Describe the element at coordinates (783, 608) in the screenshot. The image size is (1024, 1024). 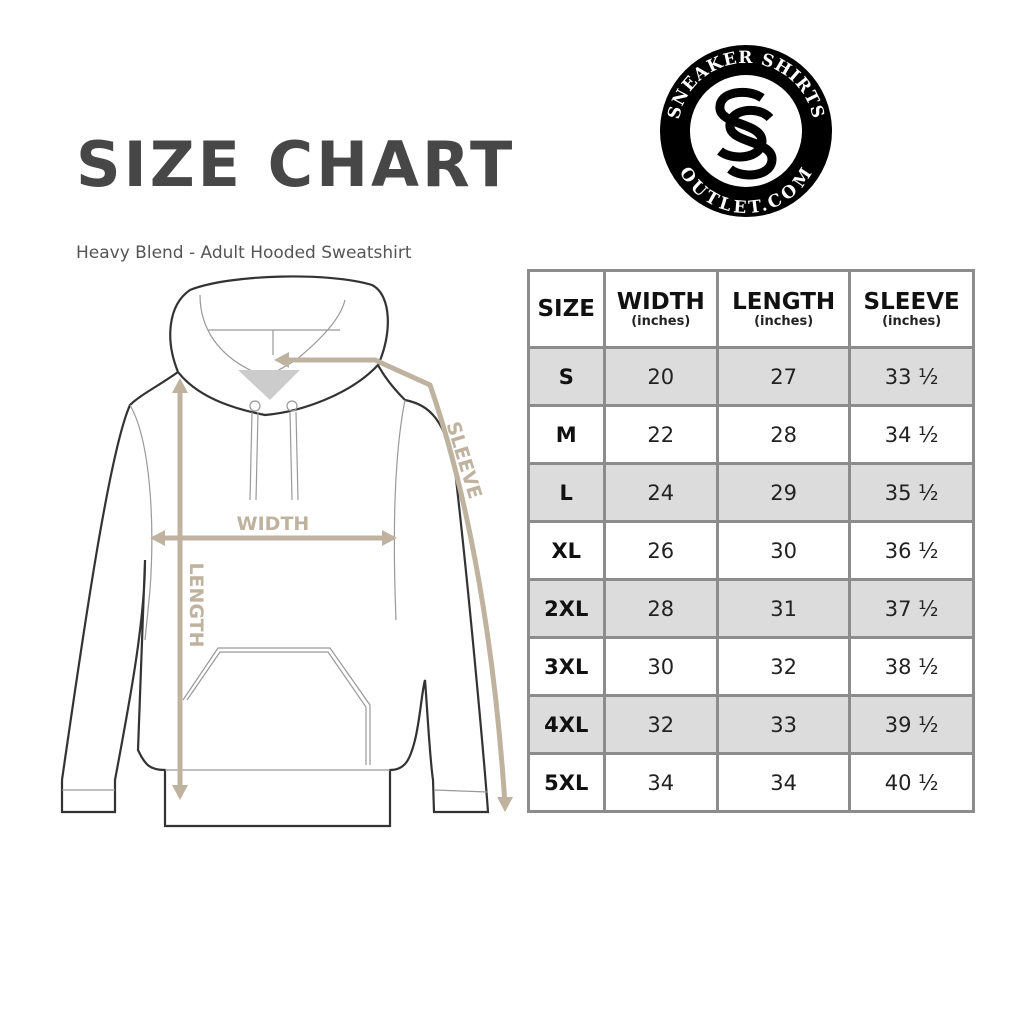
I see `cell-length: 31` at that location.